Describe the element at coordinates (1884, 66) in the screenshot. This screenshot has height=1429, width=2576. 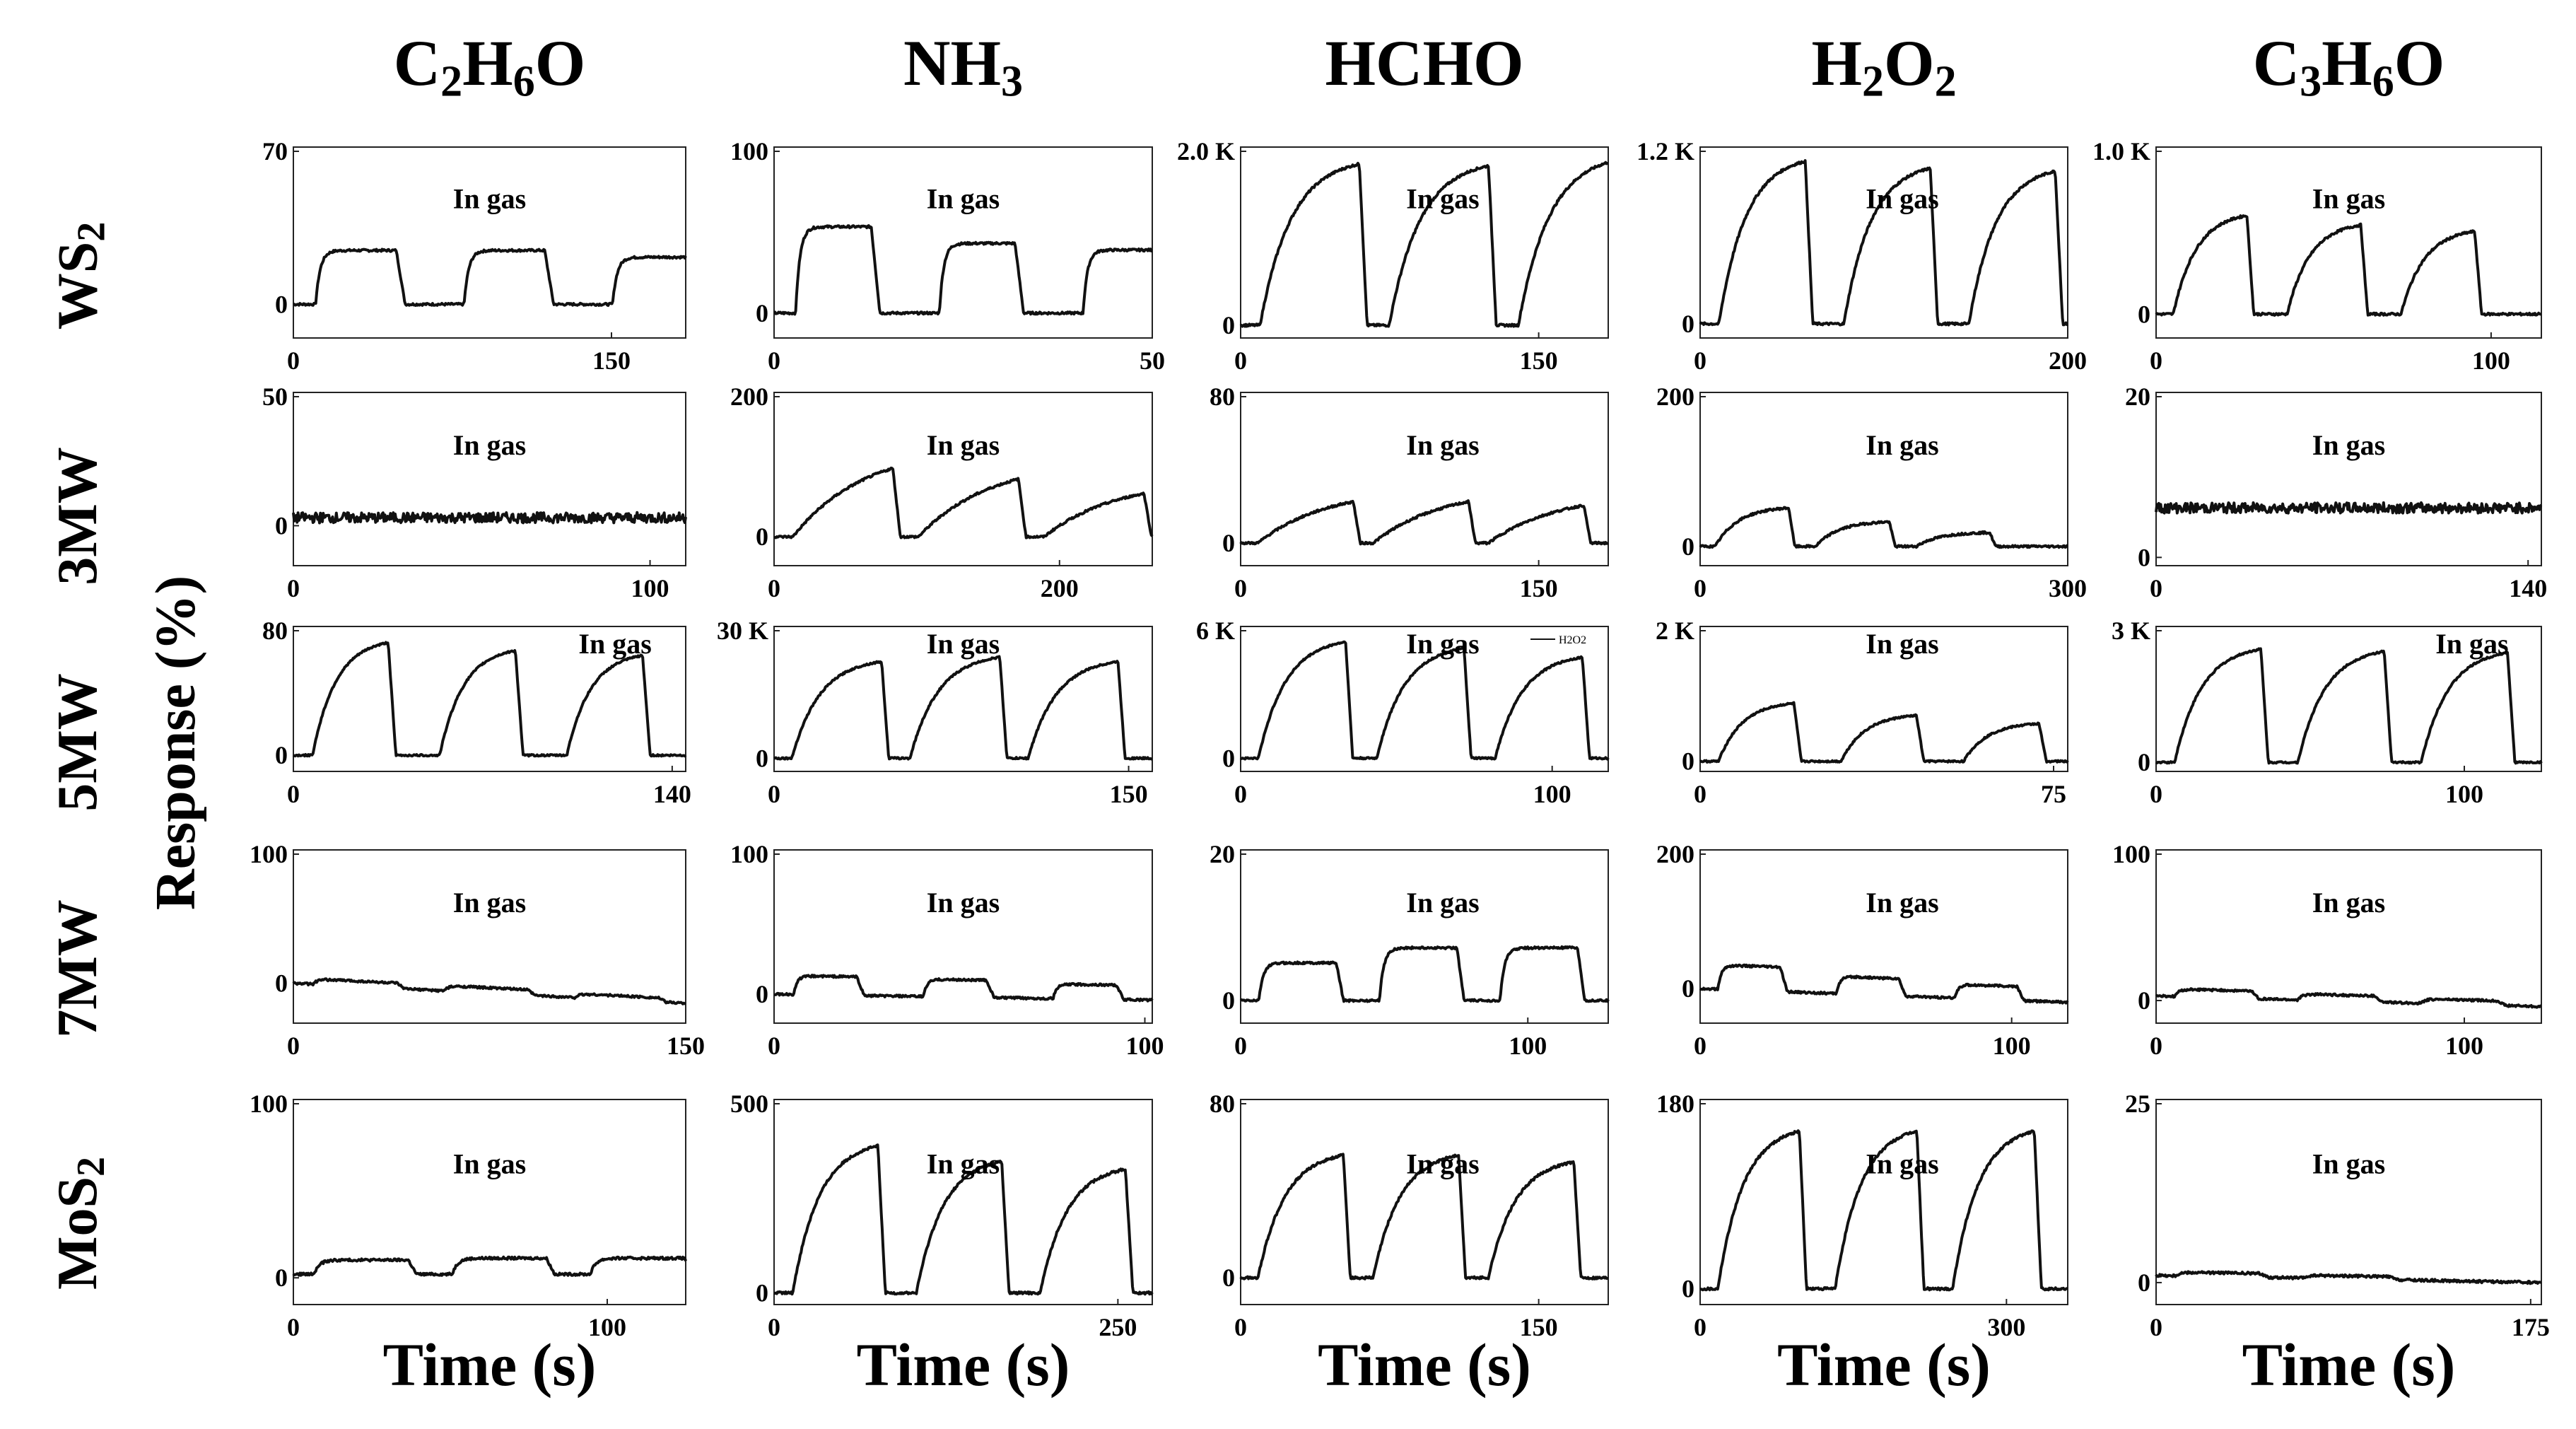
I see `column-heading: H2O2` at that location.